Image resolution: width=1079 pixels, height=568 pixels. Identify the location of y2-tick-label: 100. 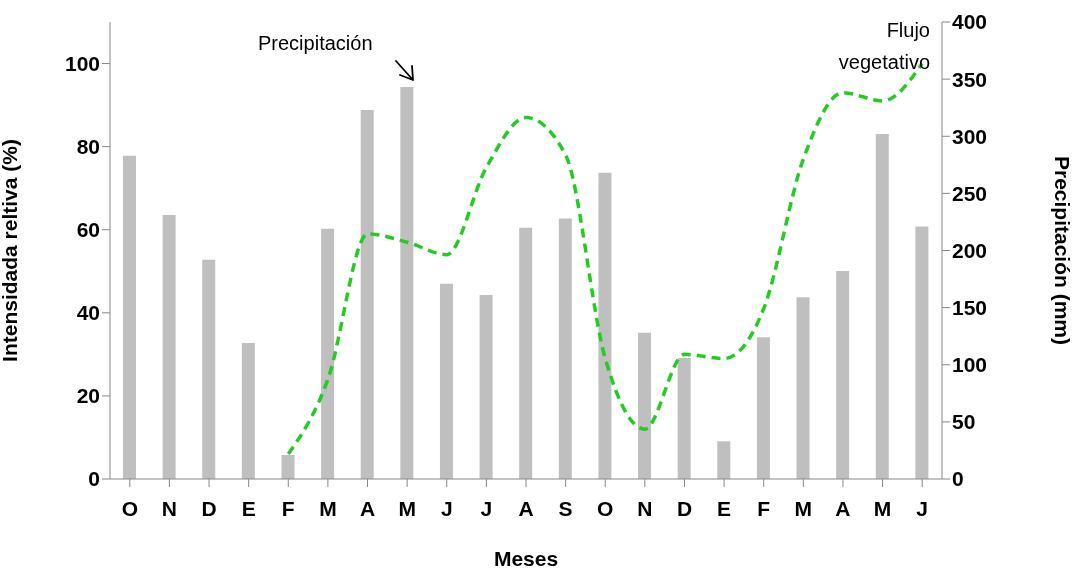
(970, 365).